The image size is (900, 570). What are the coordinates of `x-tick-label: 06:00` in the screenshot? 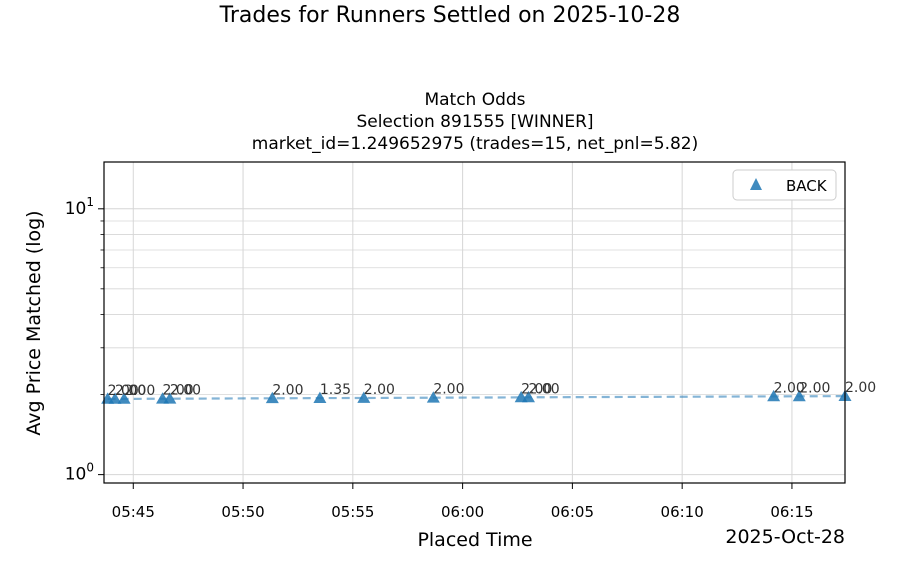 It's located at (462, 512).